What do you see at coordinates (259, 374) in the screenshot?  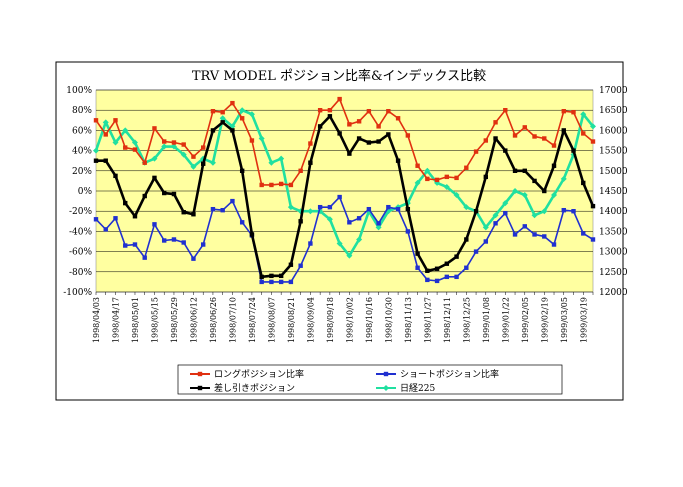 I see `legend-label: ロングポジション比率` at bounding box center [259, 374].